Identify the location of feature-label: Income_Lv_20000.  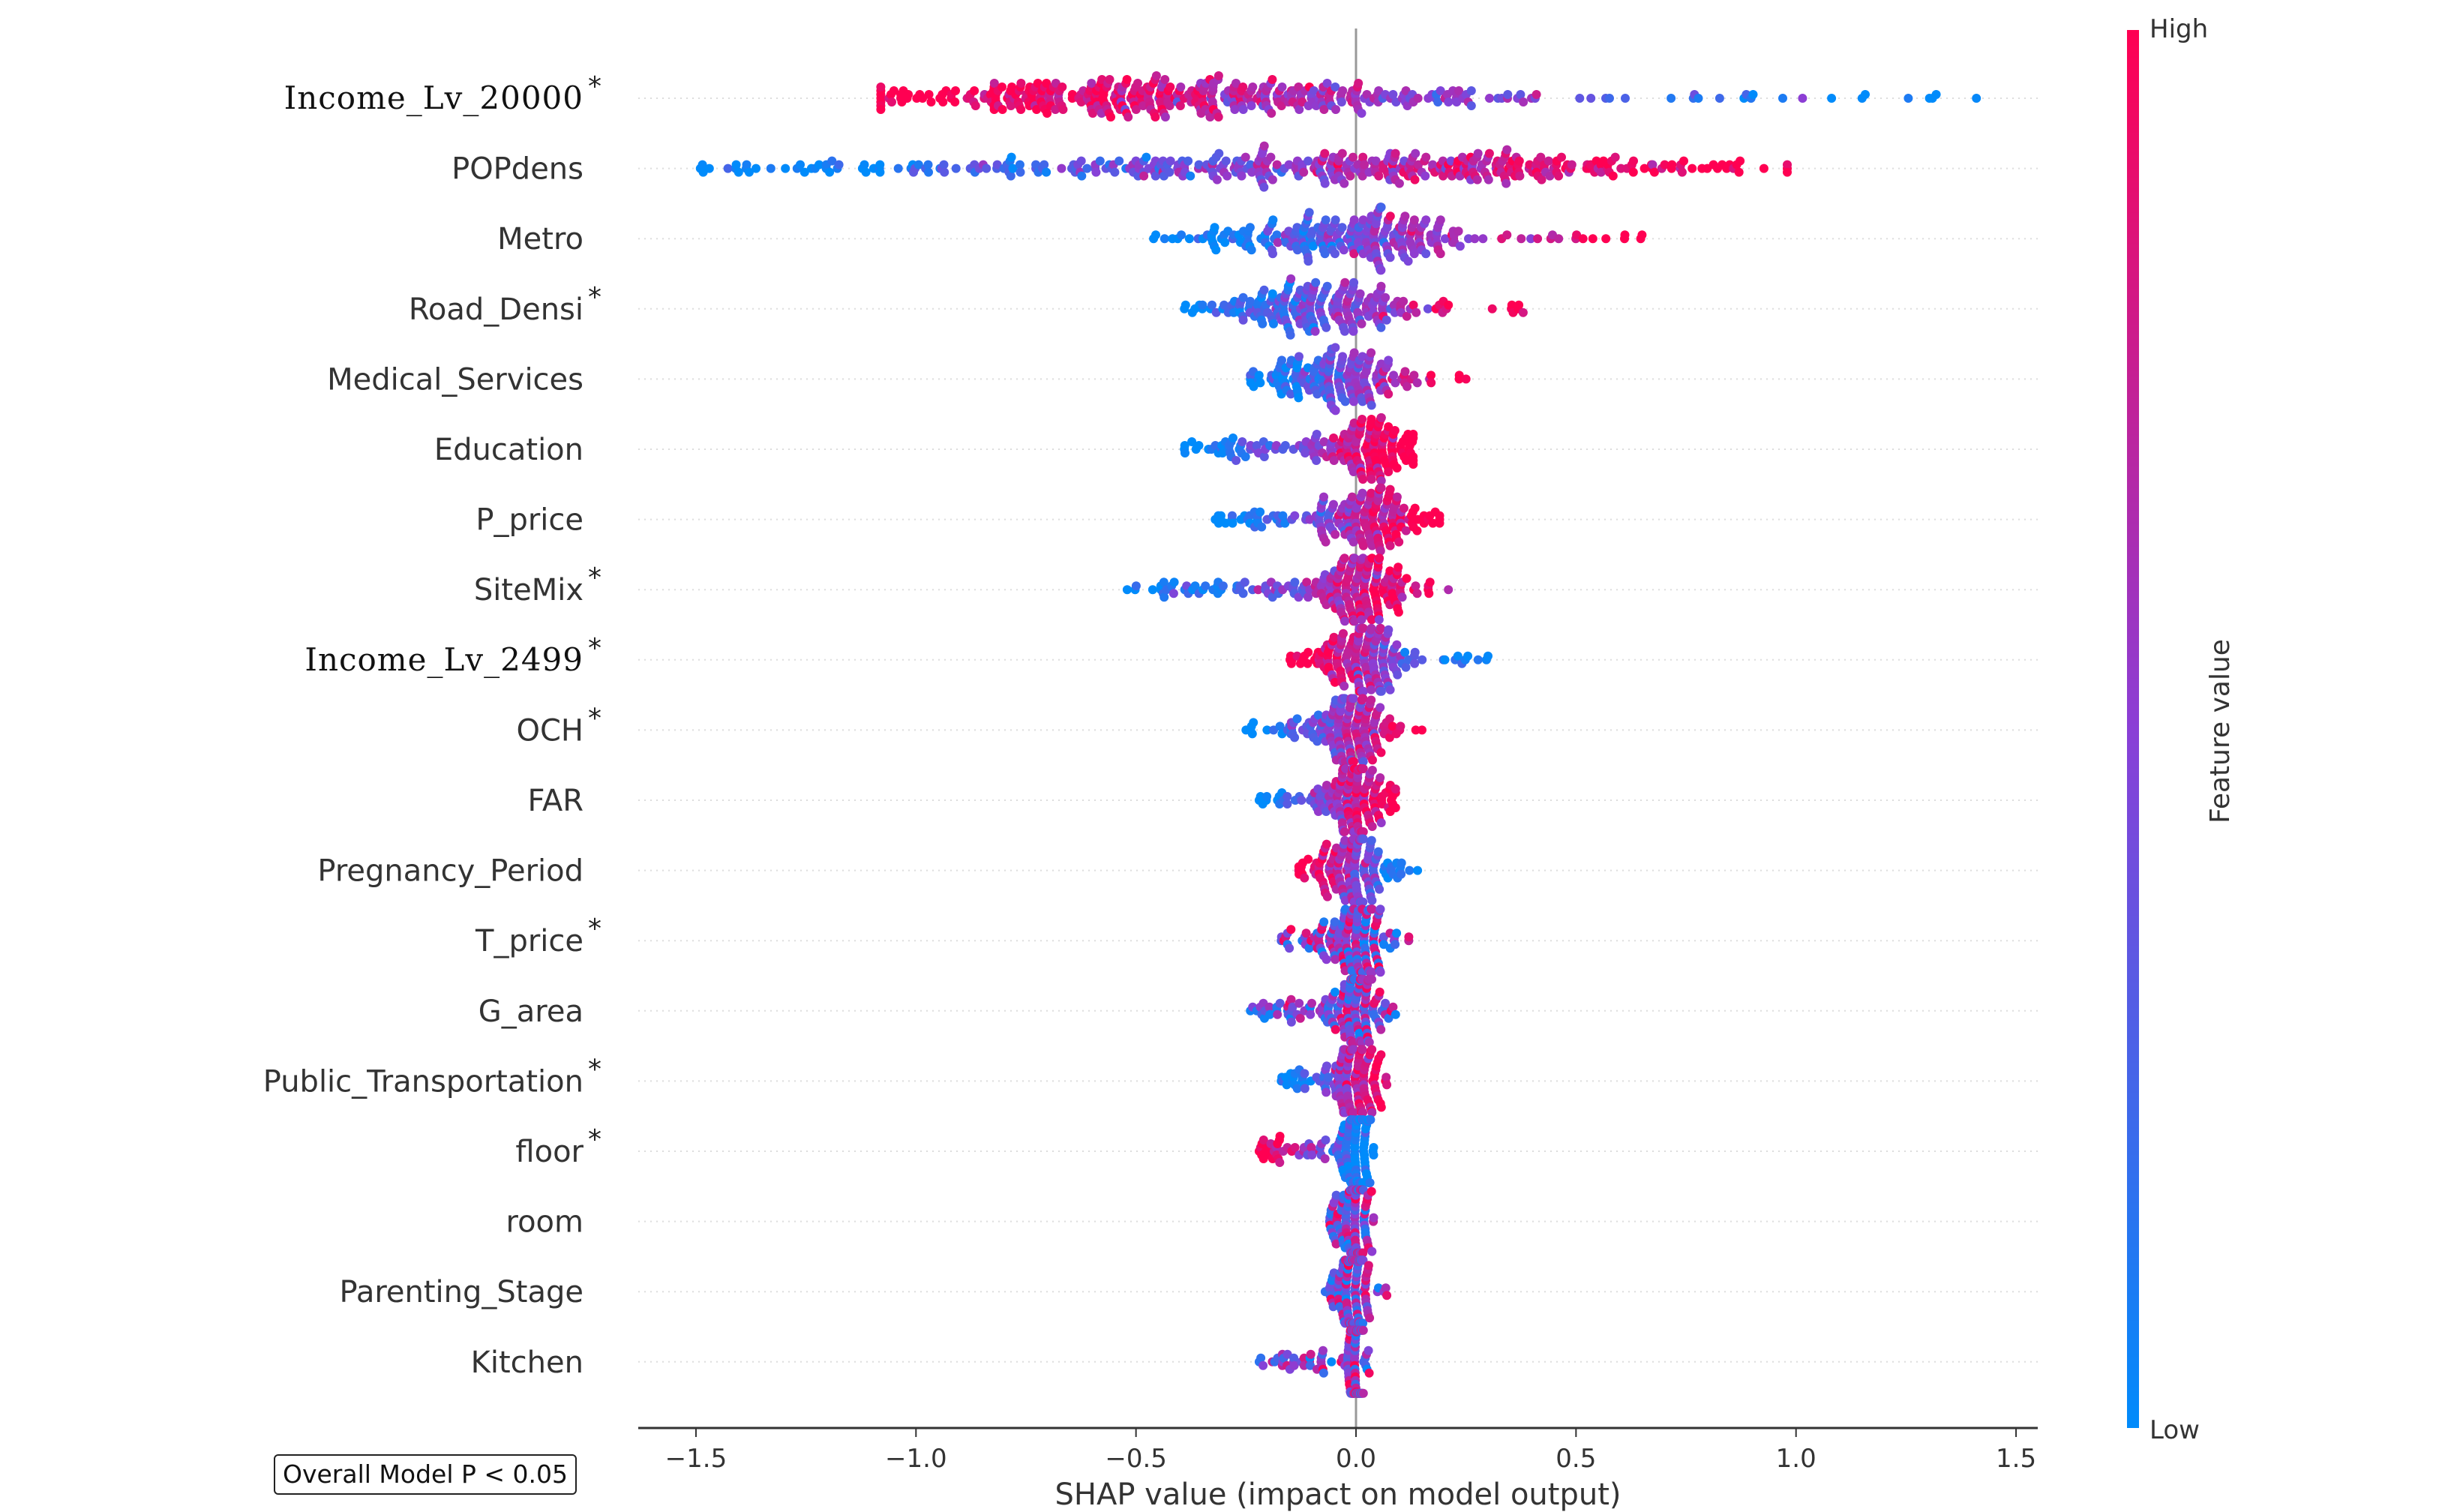
(434, 98).